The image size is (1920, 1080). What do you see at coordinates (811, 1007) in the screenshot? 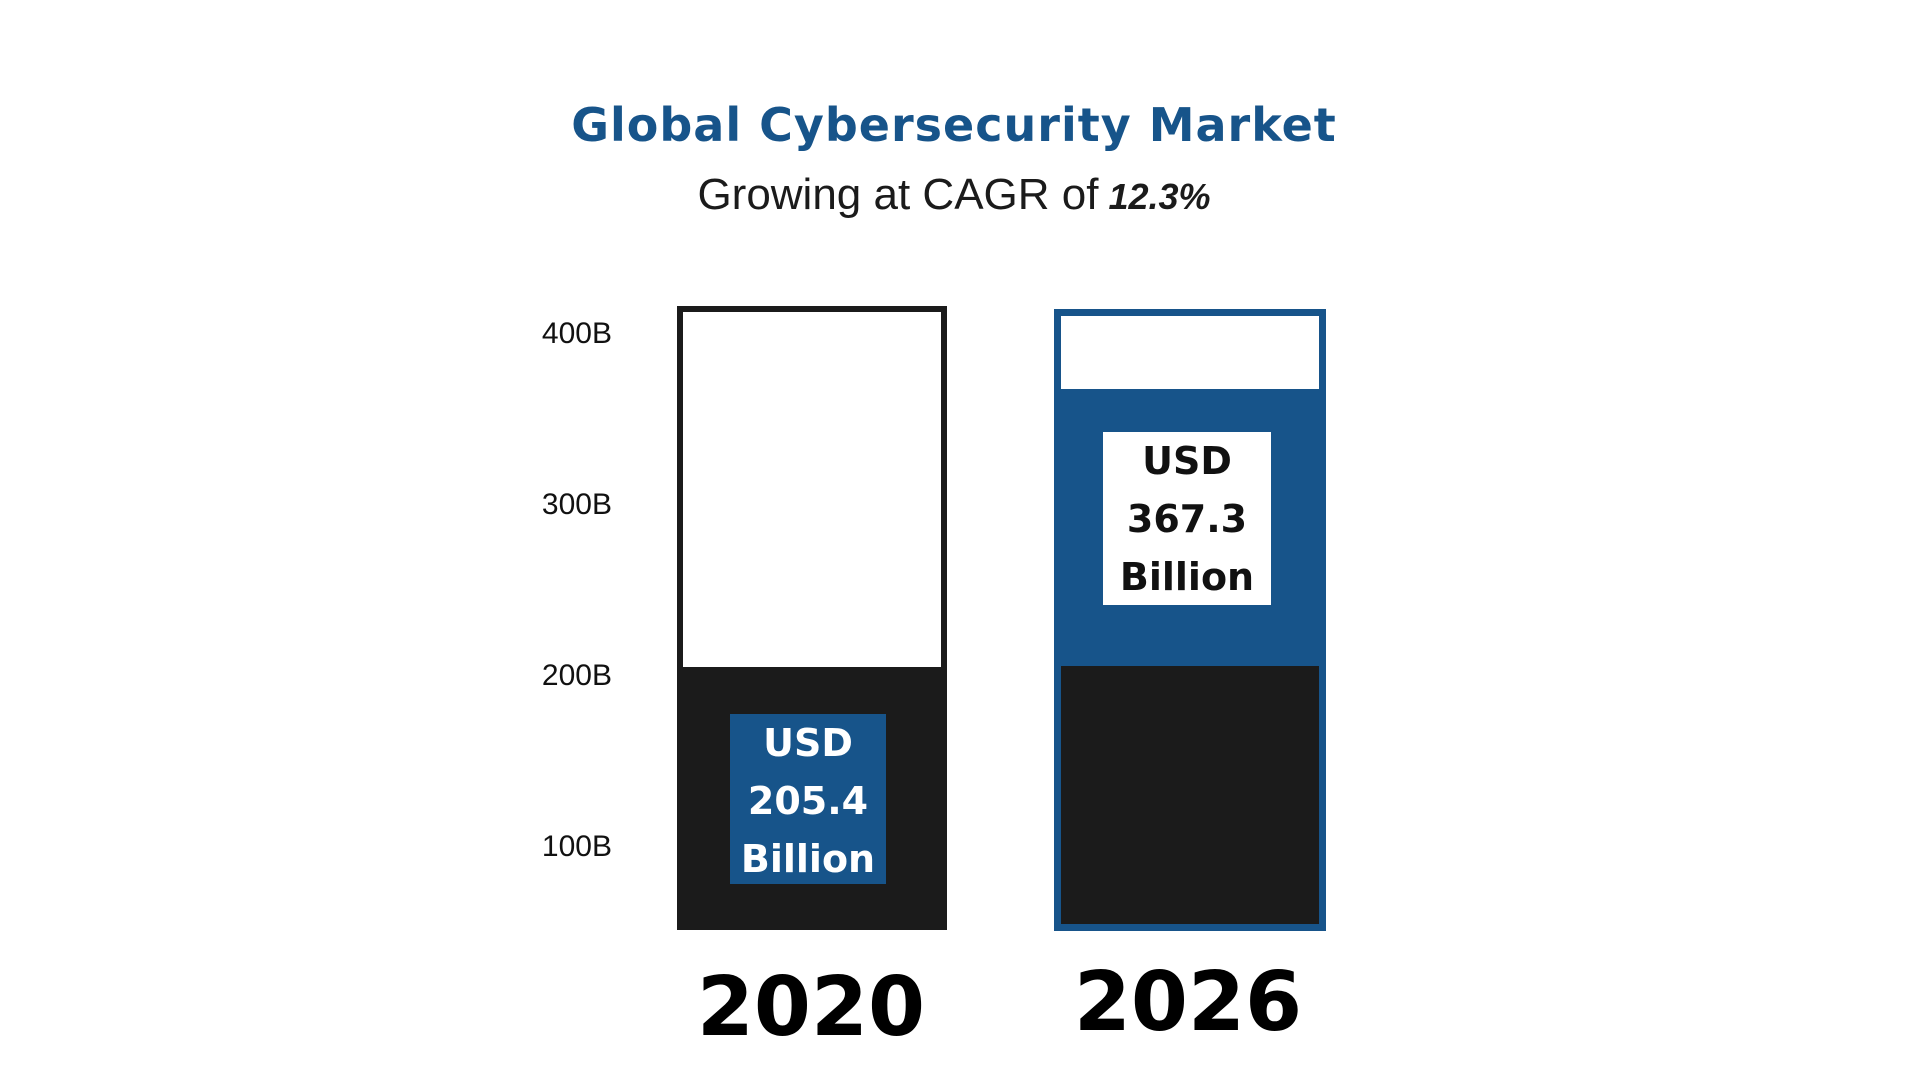
I see `x-label-2020: 2020` at bounding box center [811, 1007].